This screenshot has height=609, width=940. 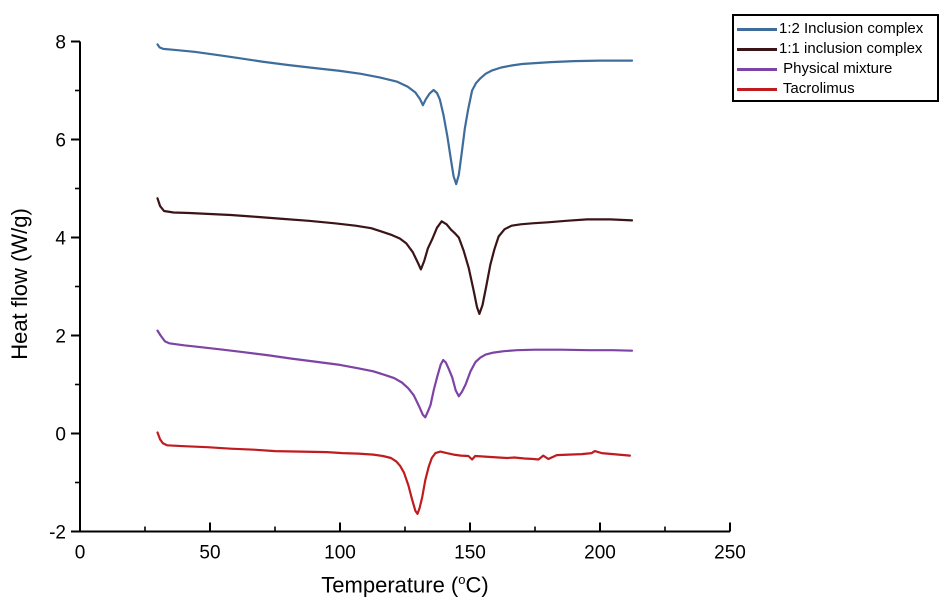 I want to click on x-tick-label: 0, so click(x=80, y=553).